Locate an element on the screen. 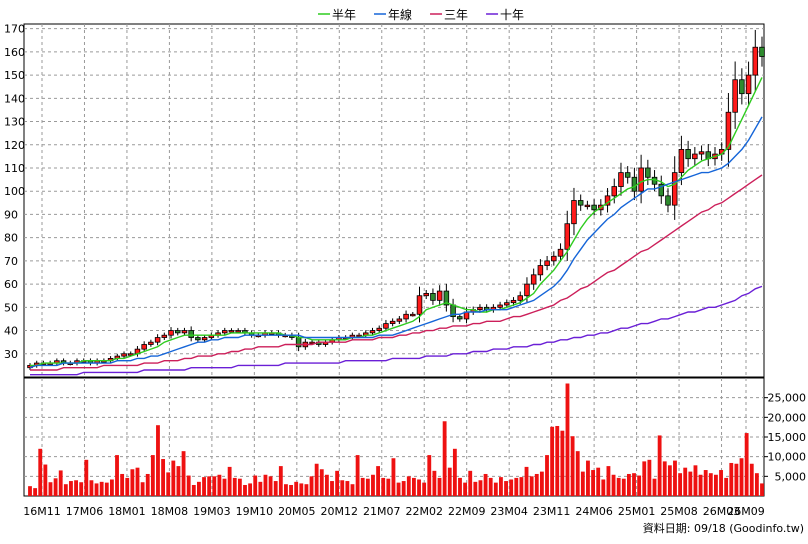 Image resolution: width=808 pixels, height=544 pixels. volume-tick-label: 20,000 is located at coordinates (787, 417).